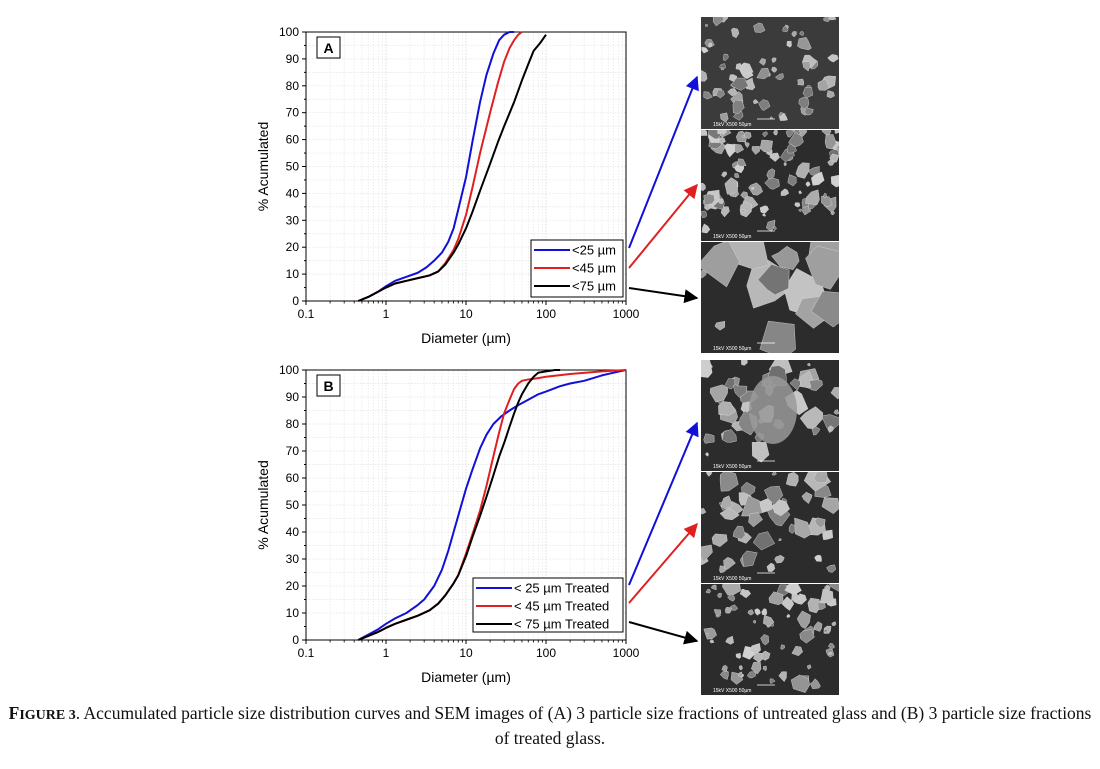 This screenshot has width=1100, height=769. What do you see at coordinates (293, 397) in the screenshot?
I see `y-tick-label: 90` at bounding box center [293, 397].